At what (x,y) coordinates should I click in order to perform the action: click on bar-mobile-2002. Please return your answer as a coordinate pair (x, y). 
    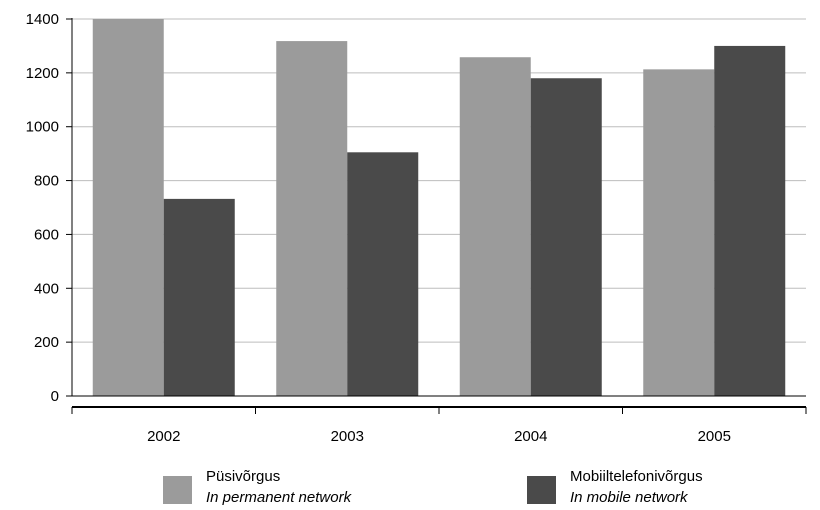
    Looking at the image, I should click on (199, 297).